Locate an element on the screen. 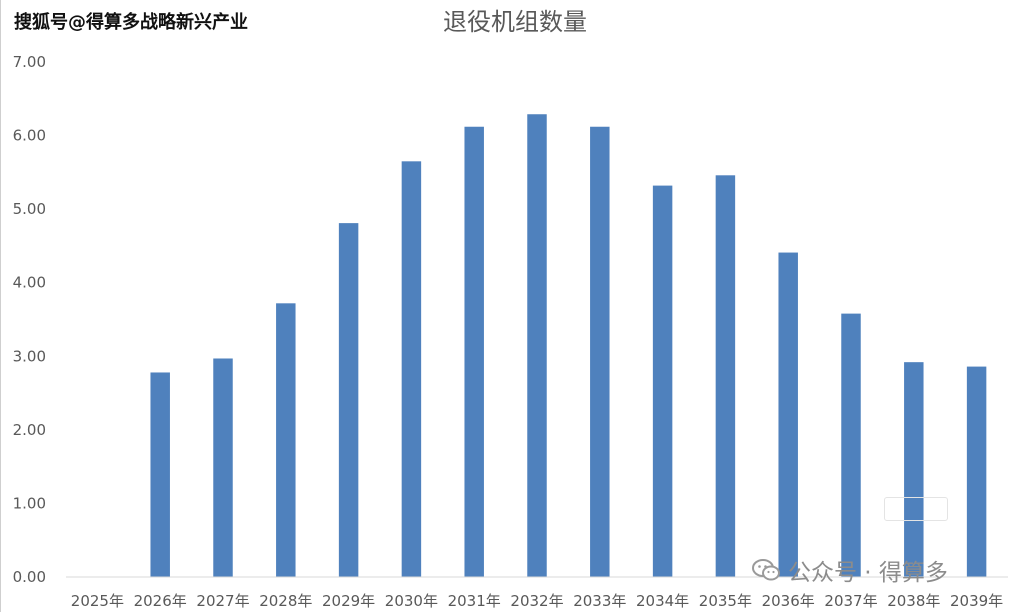 This screenshot has height=612, width=1023. x-tick-label: 2034年 is located at coordinates (662, 601).